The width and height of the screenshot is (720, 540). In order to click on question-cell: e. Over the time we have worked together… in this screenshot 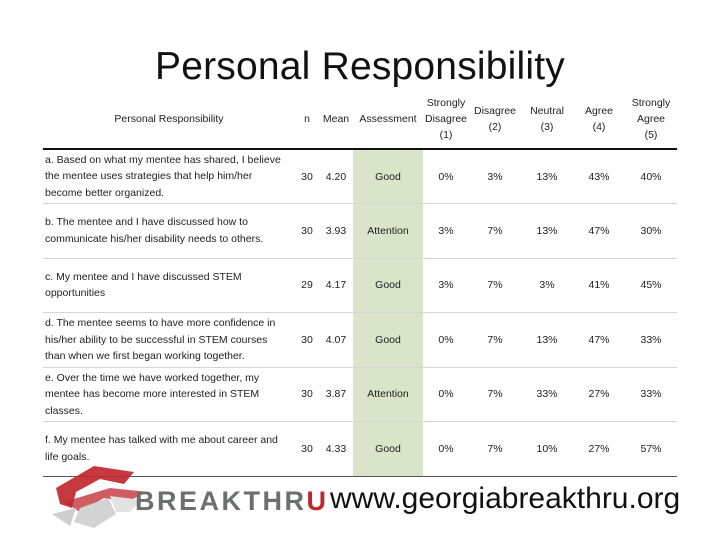, I will do `click(169, 394)`.